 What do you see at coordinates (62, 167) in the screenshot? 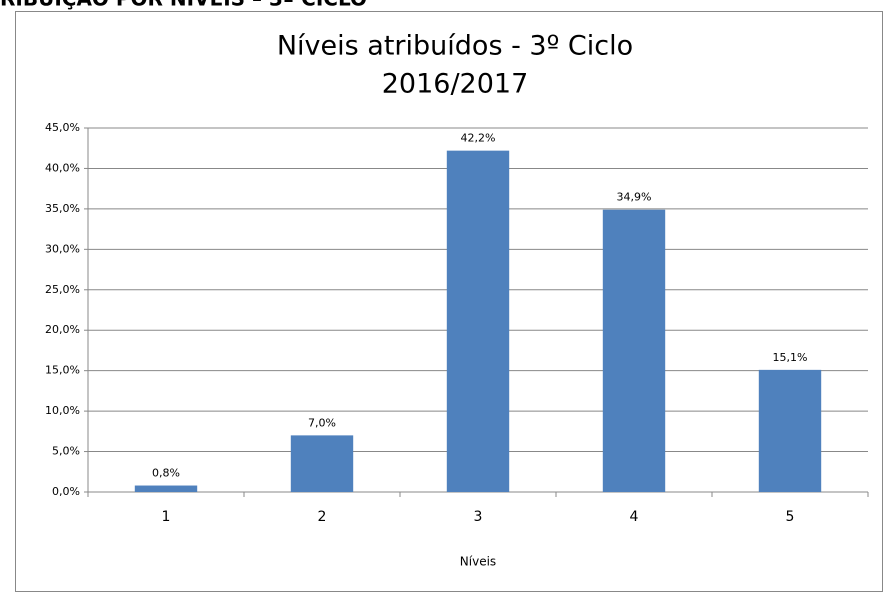
I see `y-tick-label: 40,0%` at bounding box center [62, 167].